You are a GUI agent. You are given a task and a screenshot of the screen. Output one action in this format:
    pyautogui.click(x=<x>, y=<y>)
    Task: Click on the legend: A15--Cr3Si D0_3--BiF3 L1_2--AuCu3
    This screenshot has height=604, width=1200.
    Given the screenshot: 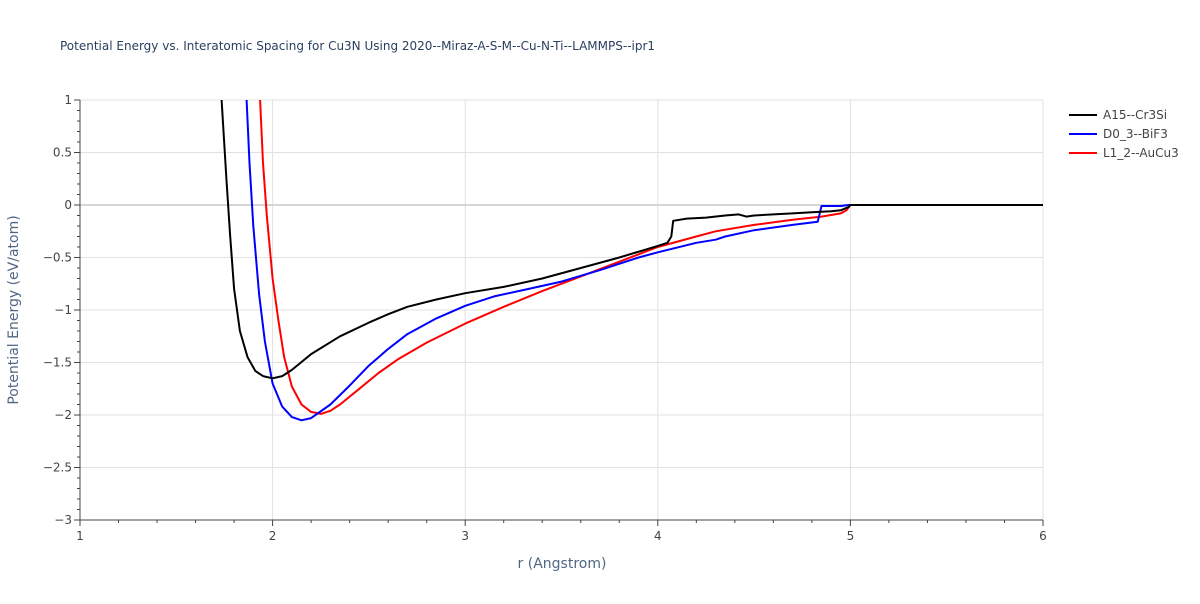 What is the action you would take?
    pyautogui.click(x=1124, y=134)
    